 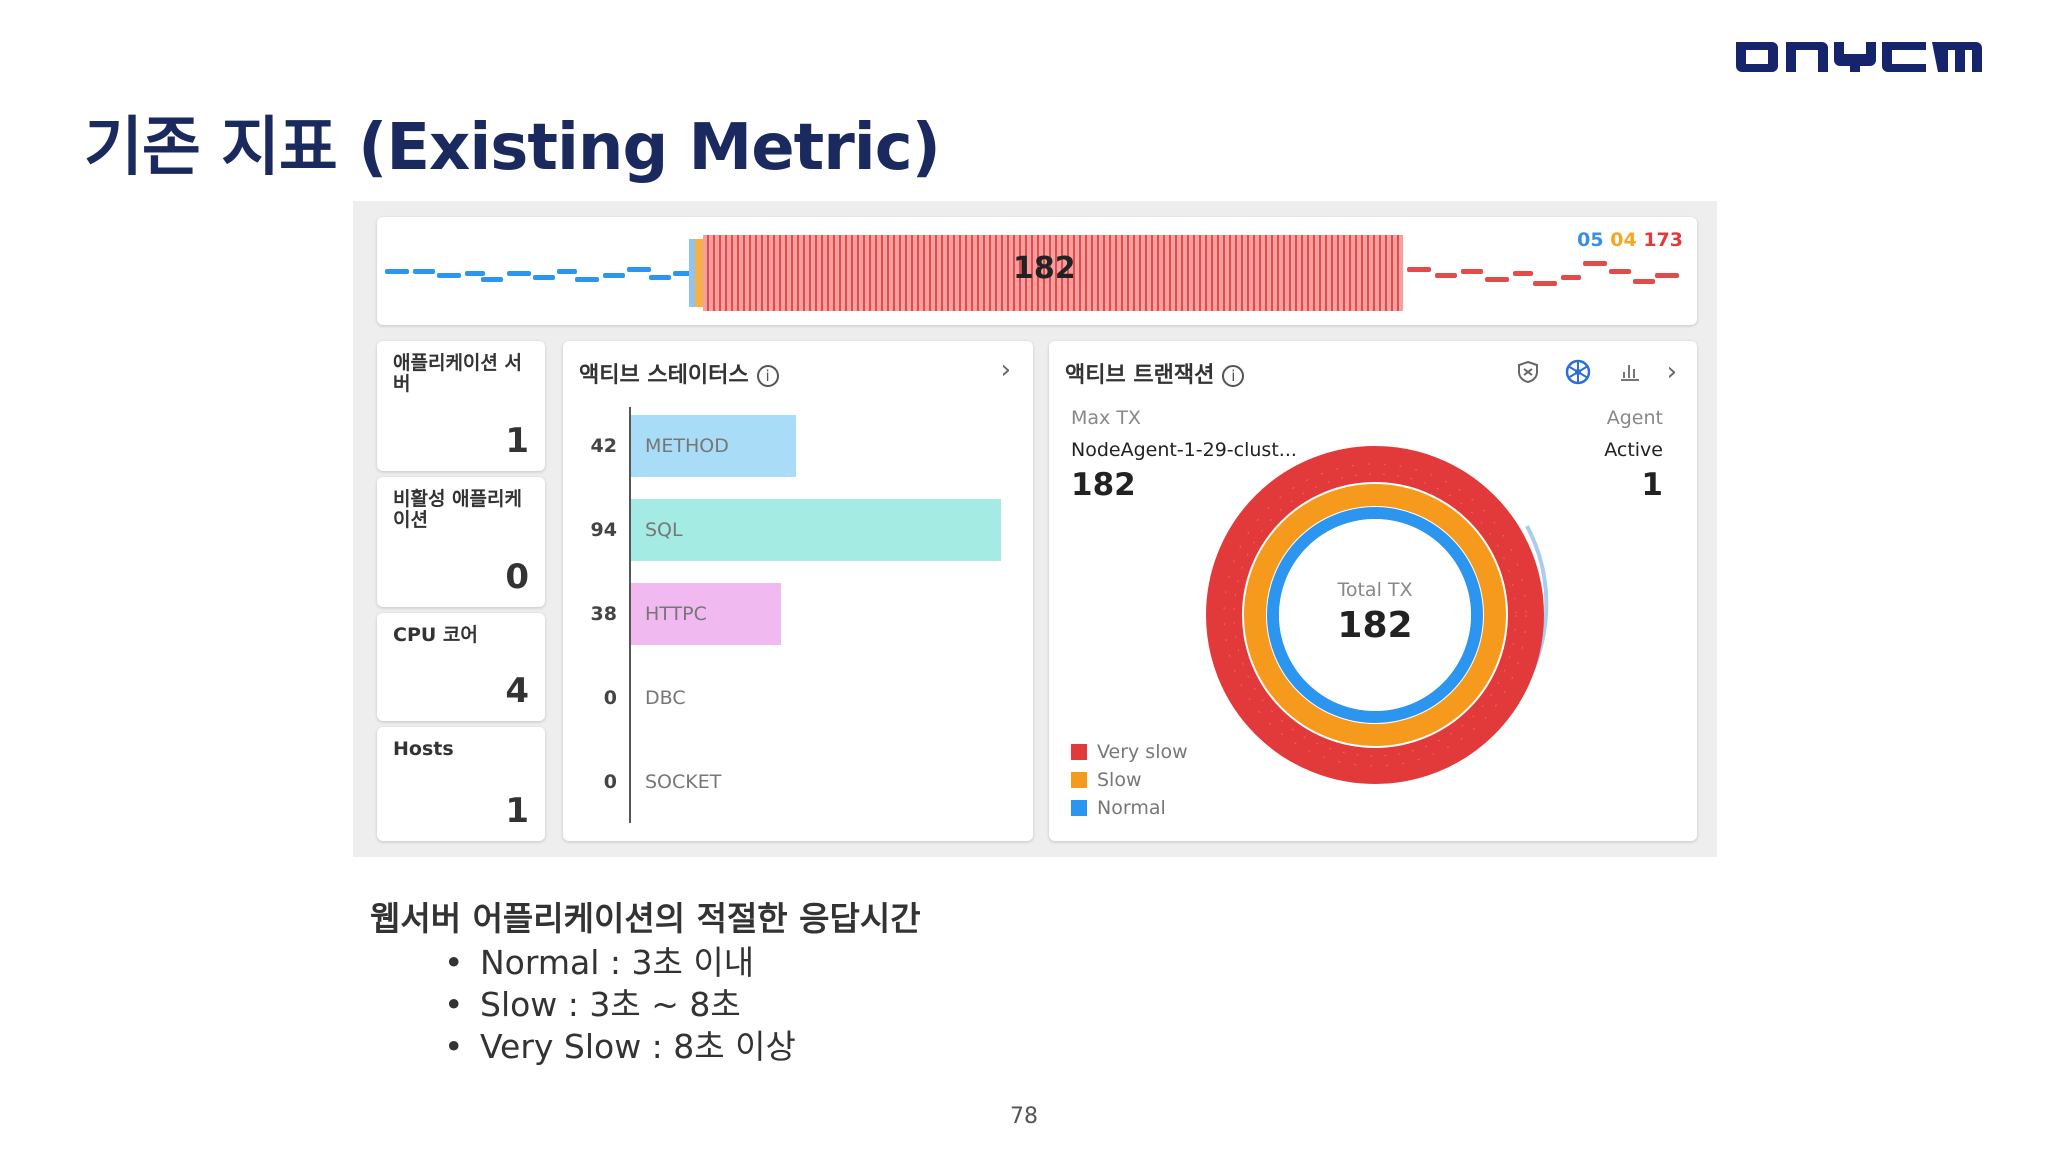 What do you see at coordinates (1103, 485) in the screenshot?
I see `max-tx-value: 182` at bounding box center [1103, 485].